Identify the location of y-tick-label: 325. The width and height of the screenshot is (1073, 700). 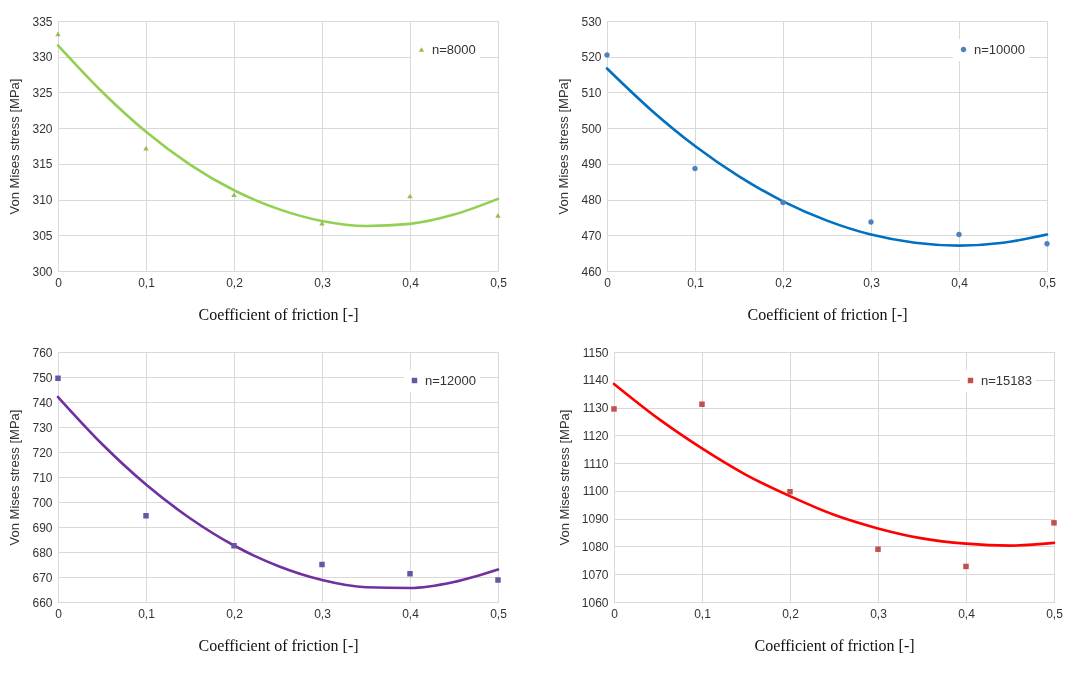
(42, 92).